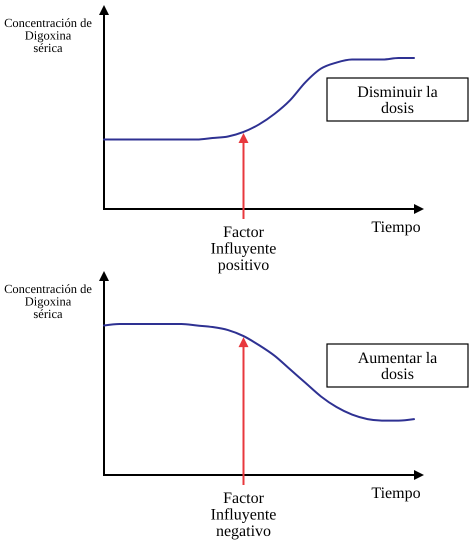 Image resolution: width=472 pixels, height=540 pixels. I want to click on annotation: Factor Influyente positivo, so click(243, 249).